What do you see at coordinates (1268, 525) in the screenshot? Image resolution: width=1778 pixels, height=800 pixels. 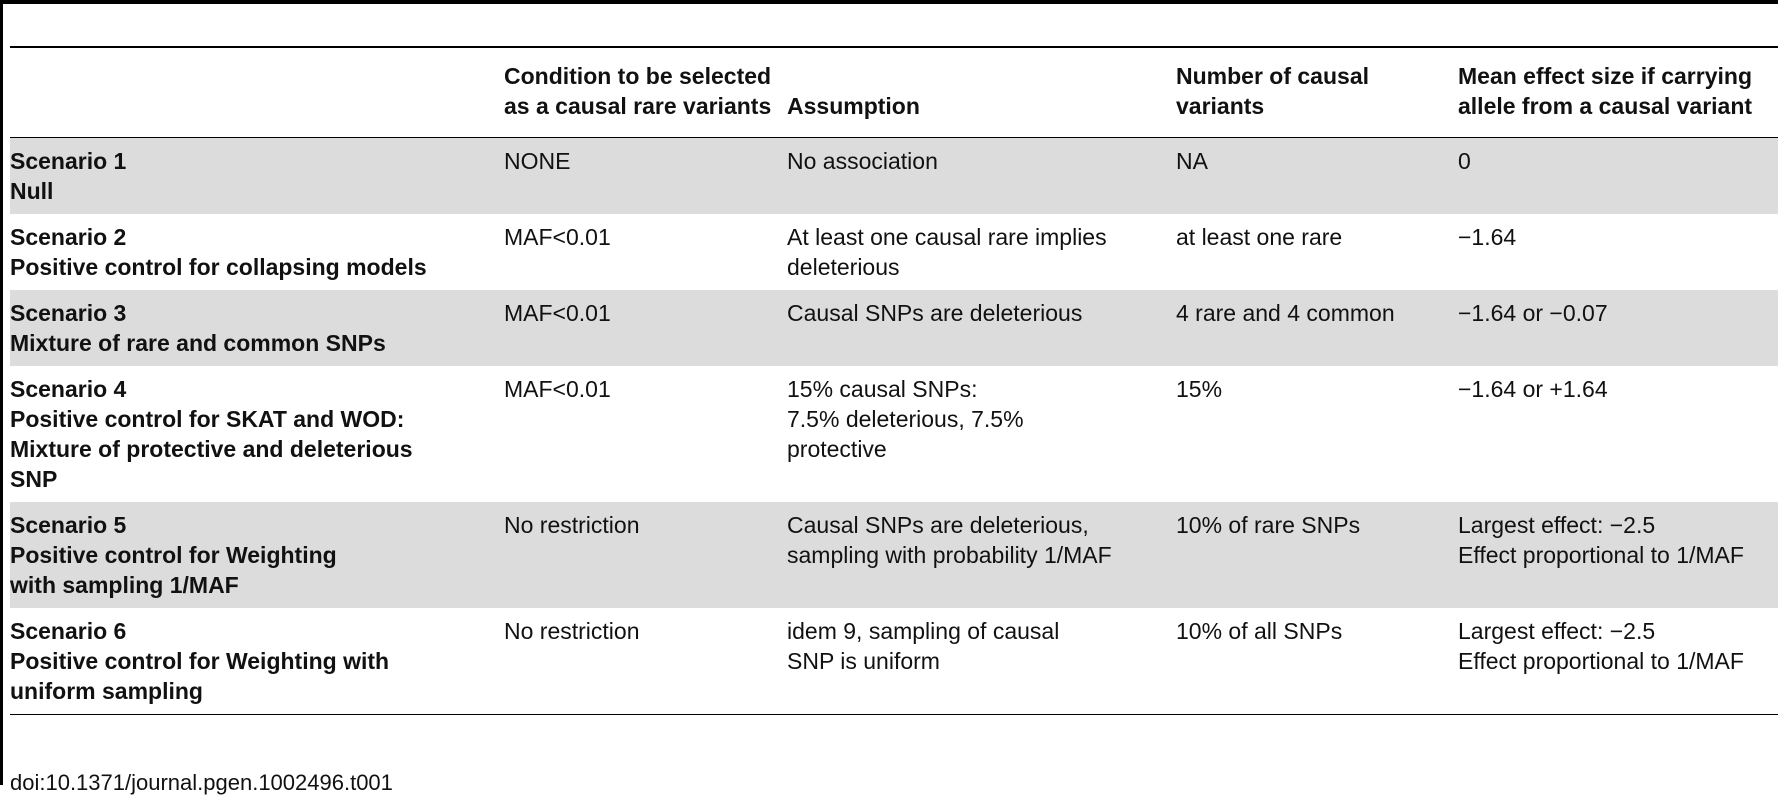 I see `number-cell-line: 10% of rare SNPs` at bounding box center [1268, 525].